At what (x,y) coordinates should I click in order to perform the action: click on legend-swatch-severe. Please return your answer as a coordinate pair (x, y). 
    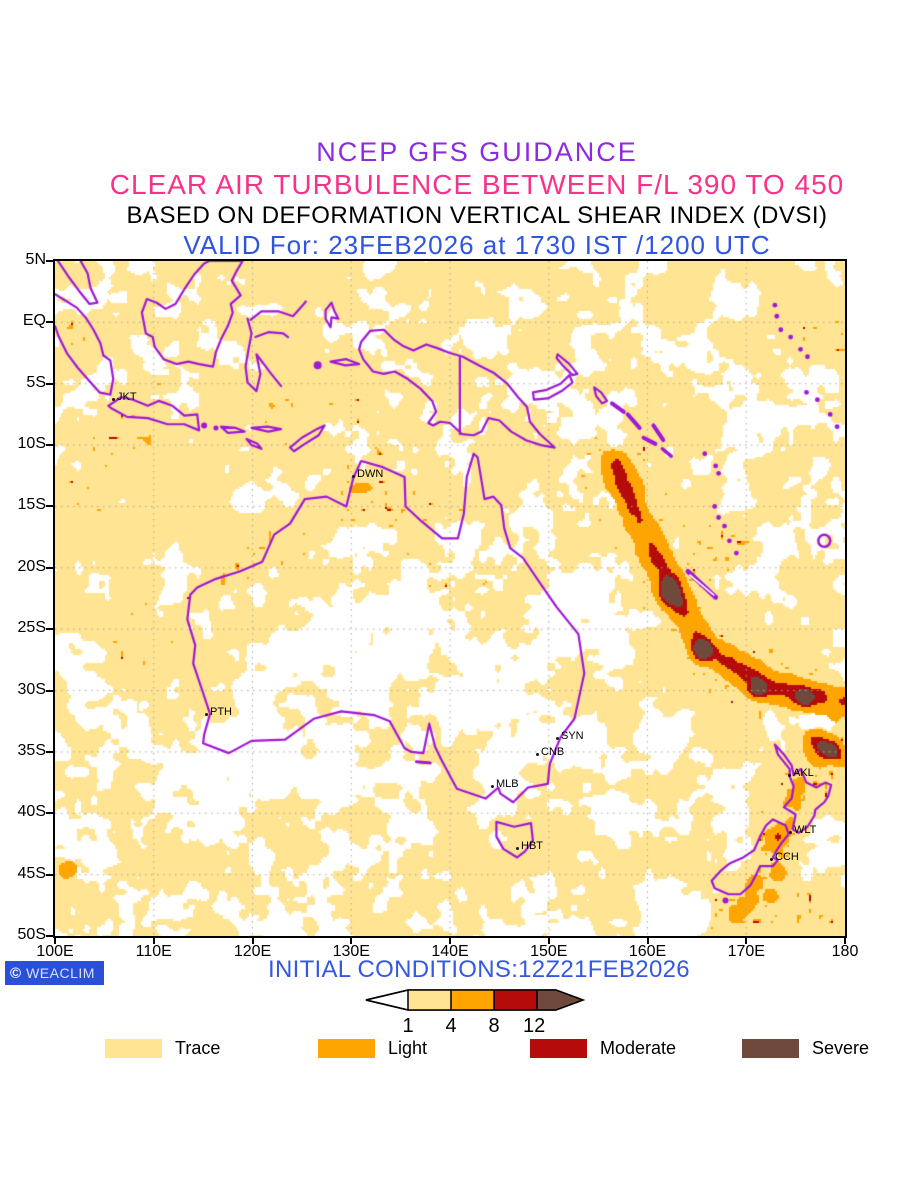
    Looking at the image, I should click on (770, 1048).